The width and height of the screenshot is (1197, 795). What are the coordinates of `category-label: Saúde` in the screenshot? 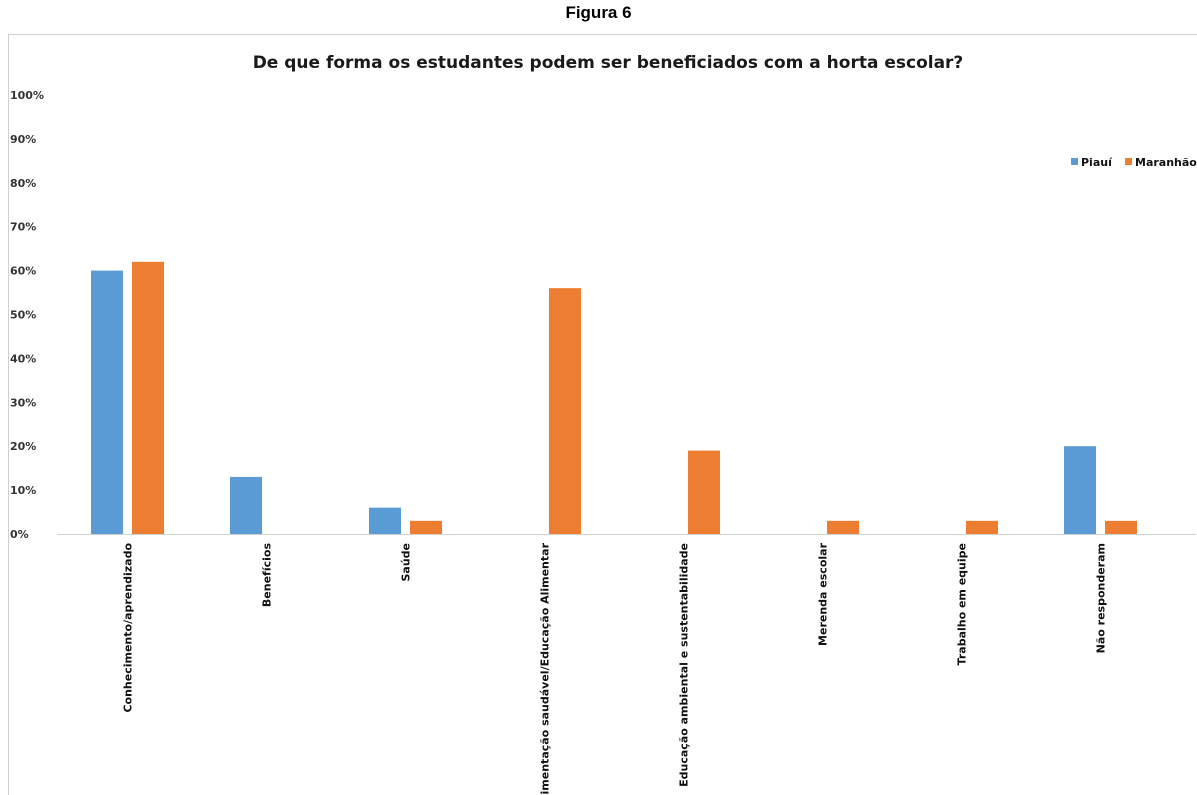 It's located at (406, 562).